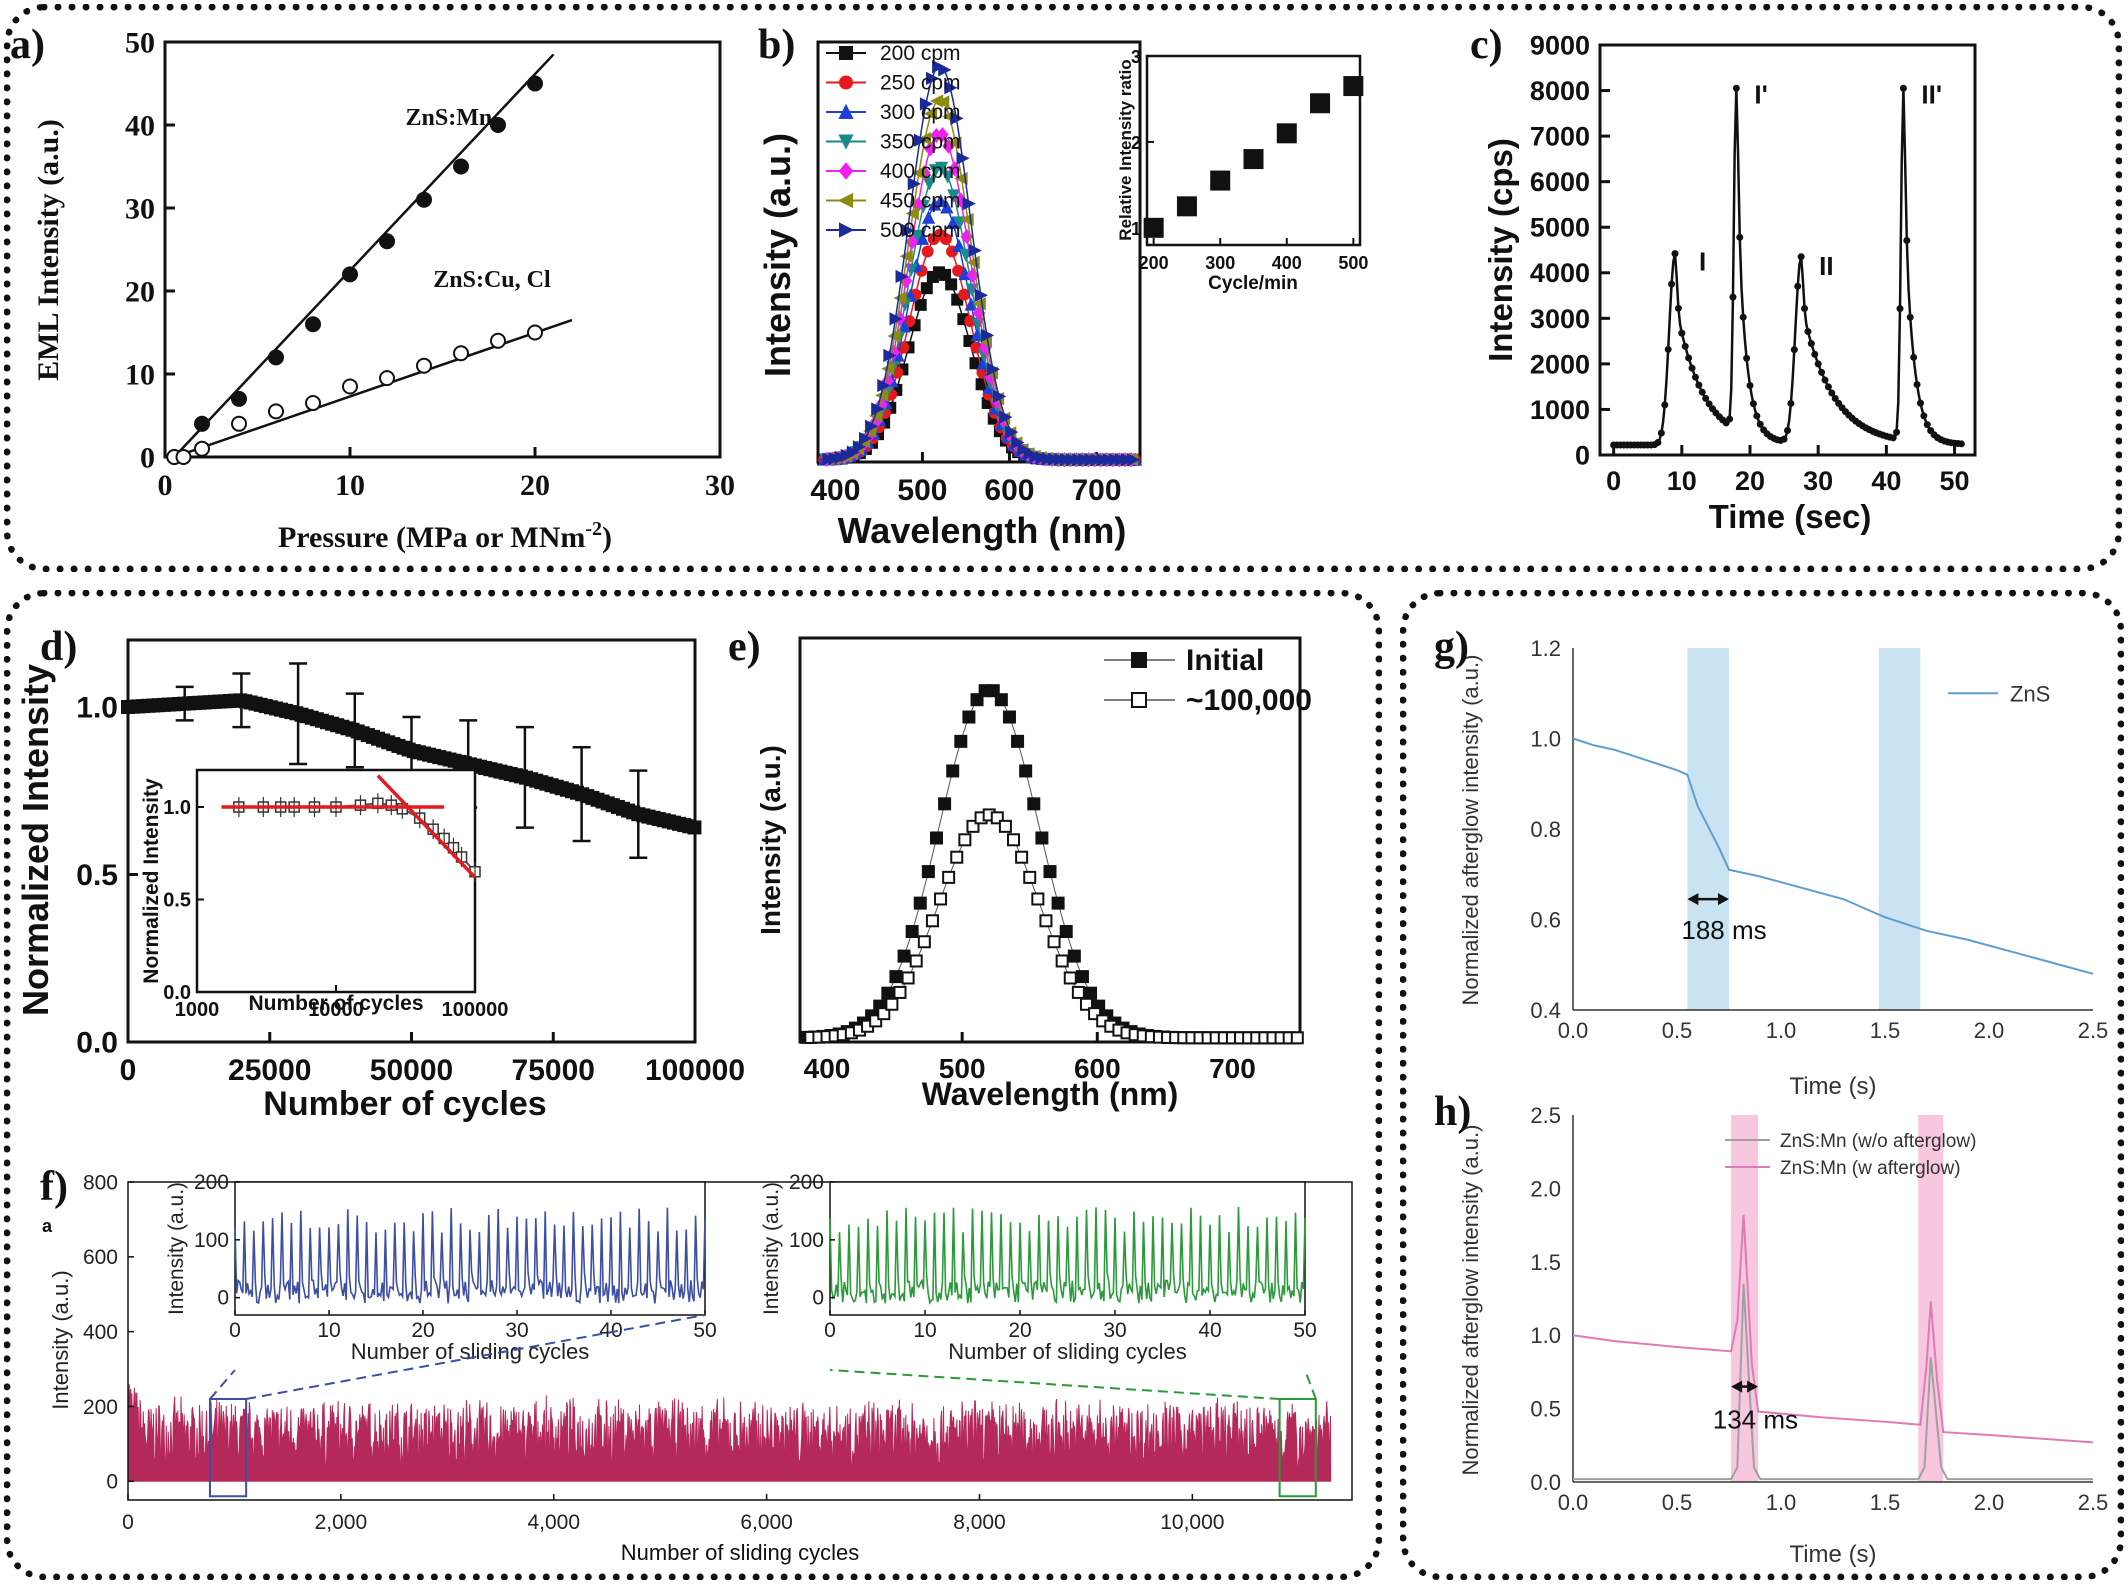 The image size is (2128, 1584). What do you see at coordinates (445, 536) in the screenshot?
I see `x-axis-label: Pressure (MPa or MNm-2)` at bounding box center [445, 536].